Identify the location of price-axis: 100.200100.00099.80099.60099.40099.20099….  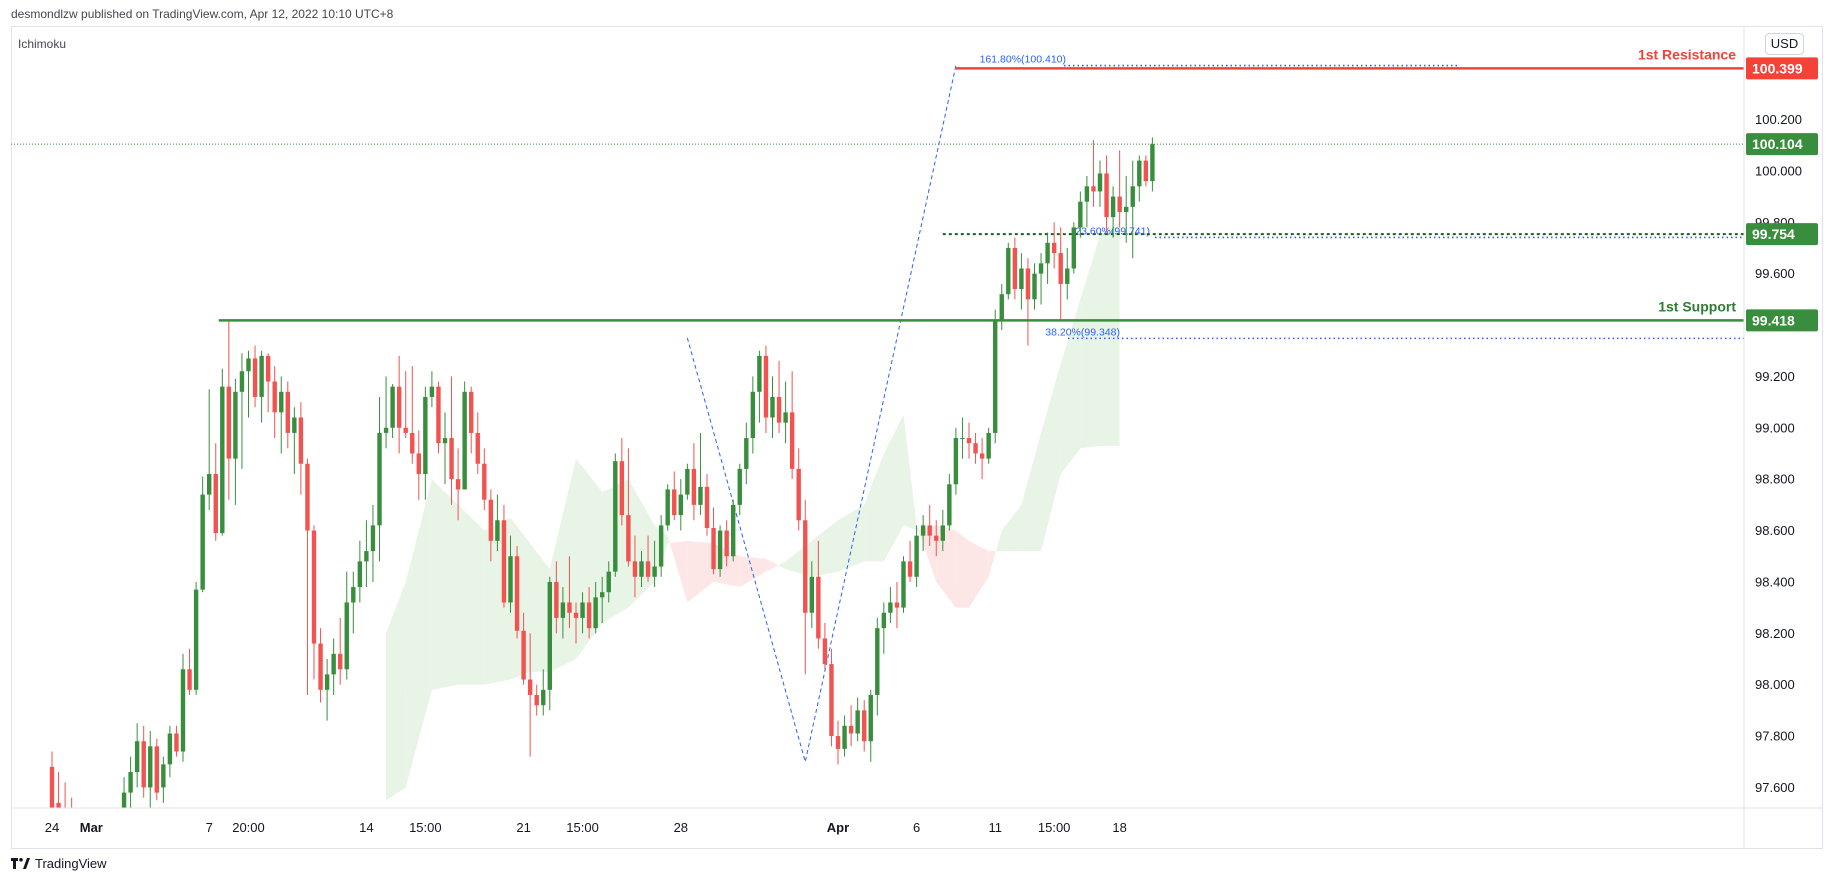
(1782, 426).